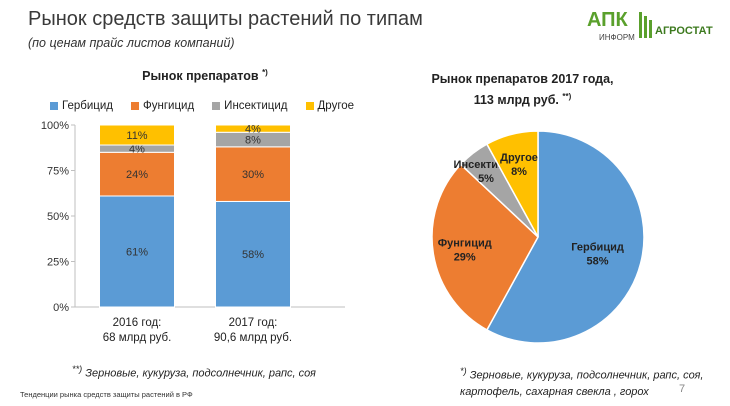  I want to click on x-tick-label: 90,6 млрд руб., so click(253, 338).